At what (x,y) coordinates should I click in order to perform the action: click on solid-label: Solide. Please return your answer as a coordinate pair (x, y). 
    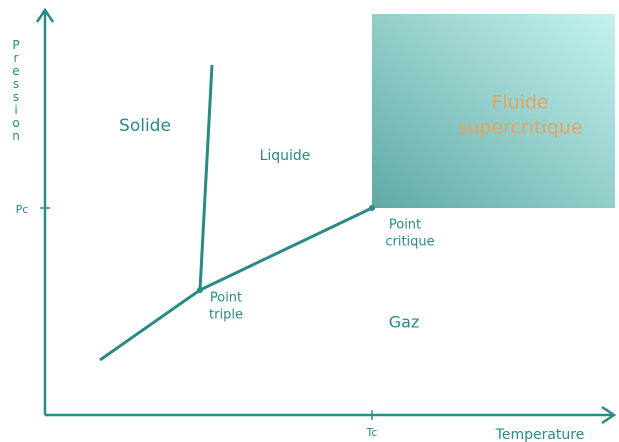
    Looking at the image, I should click on (145, 126).